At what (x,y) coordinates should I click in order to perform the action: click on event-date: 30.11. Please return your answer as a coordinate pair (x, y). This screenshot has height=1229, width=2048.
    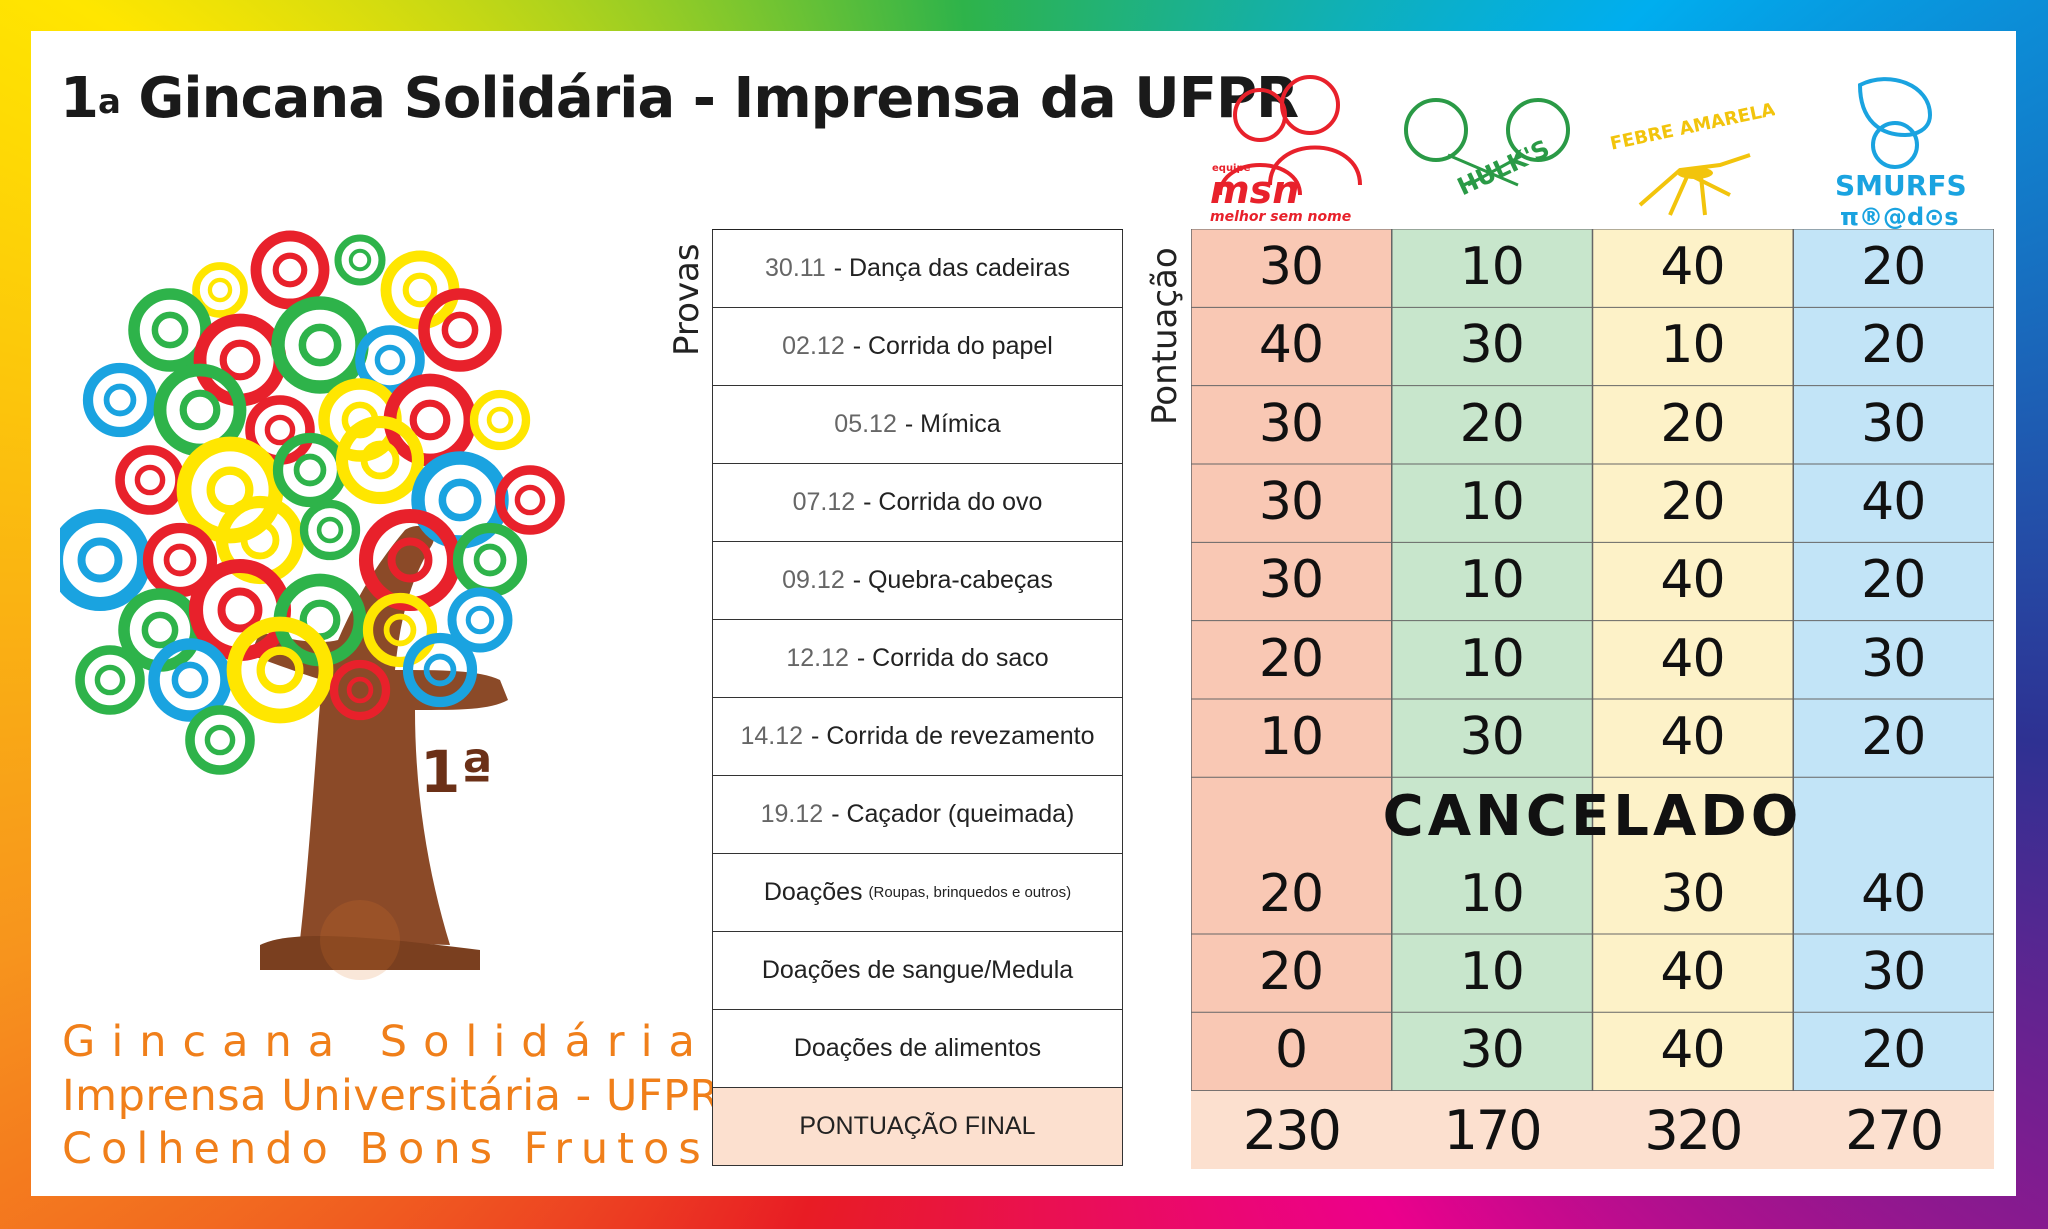
    Looking at the image, I should click on (795, 268).